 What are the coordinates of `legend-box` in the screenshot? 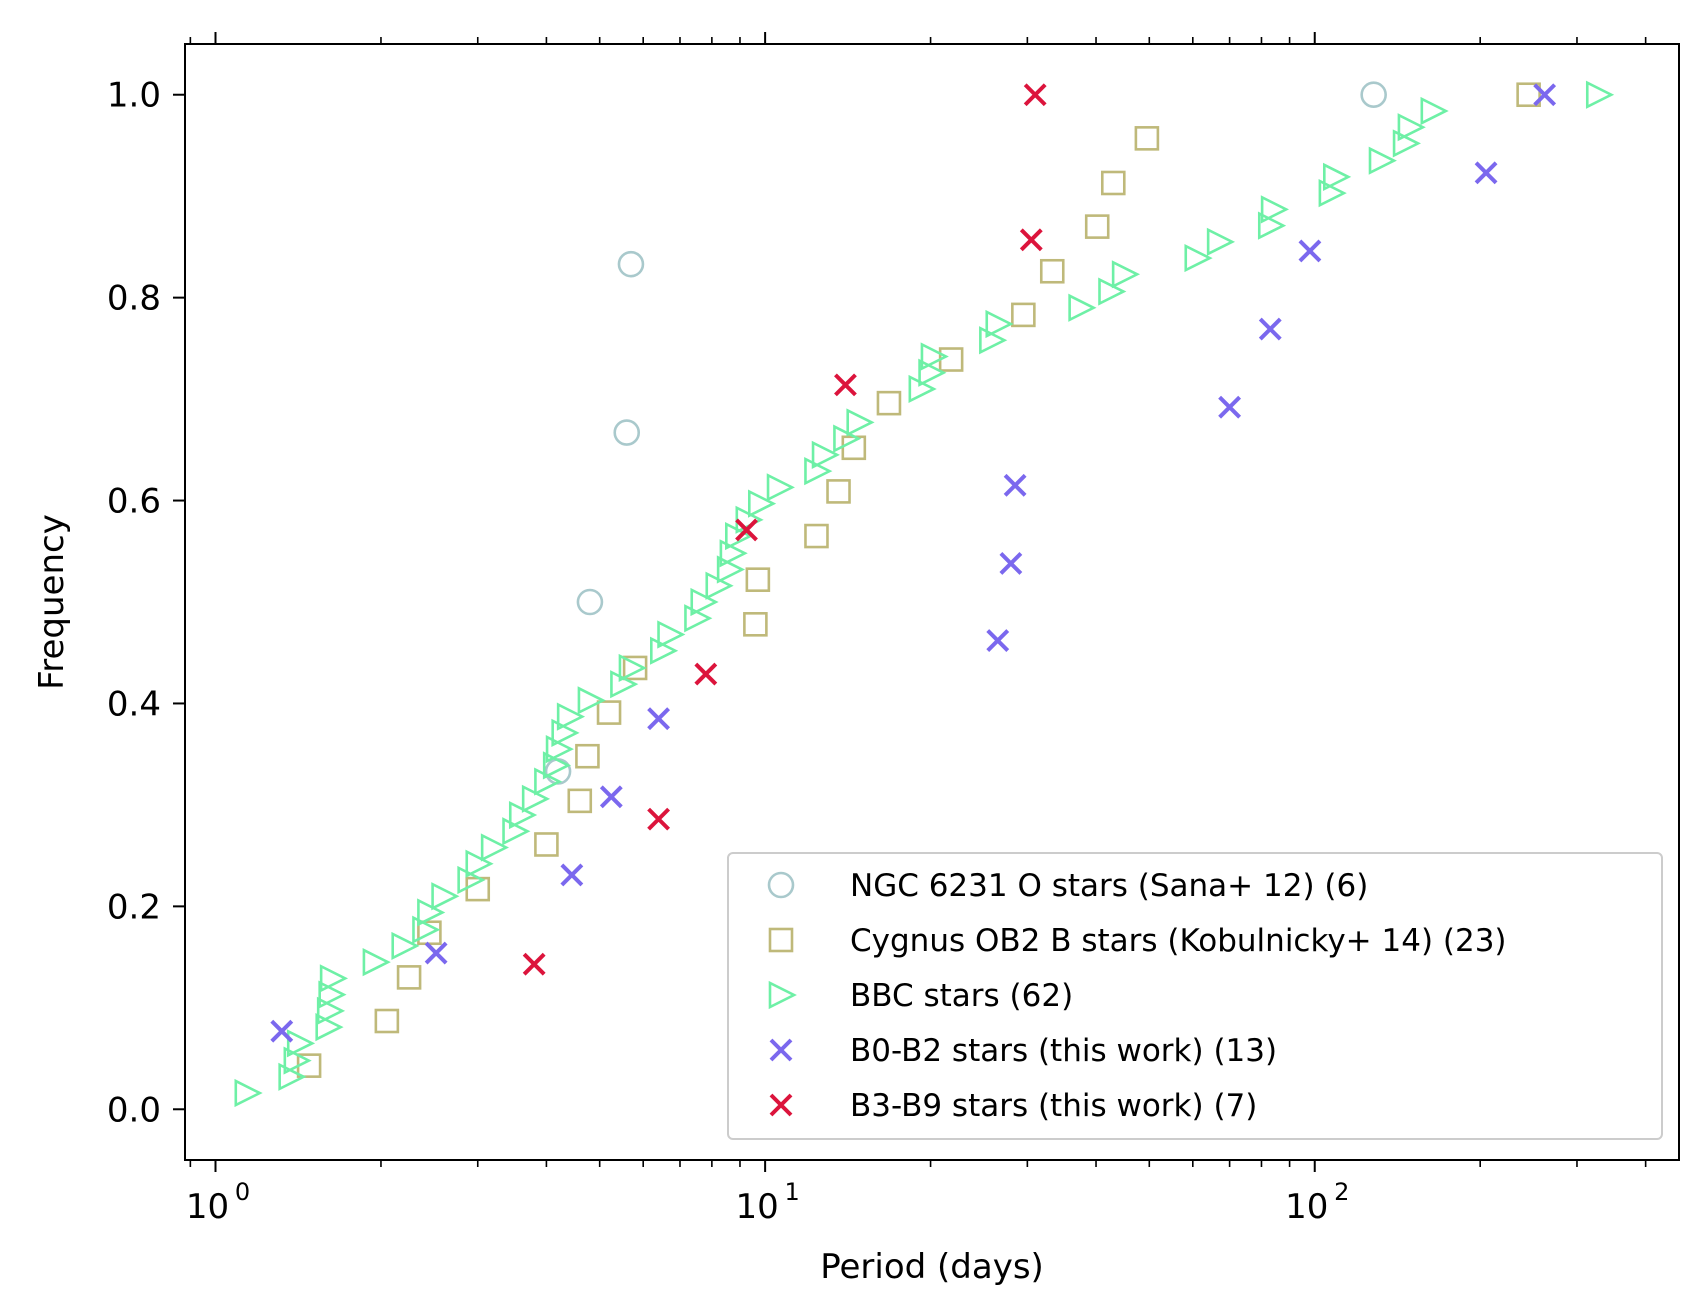 It's located at (1195, 996).